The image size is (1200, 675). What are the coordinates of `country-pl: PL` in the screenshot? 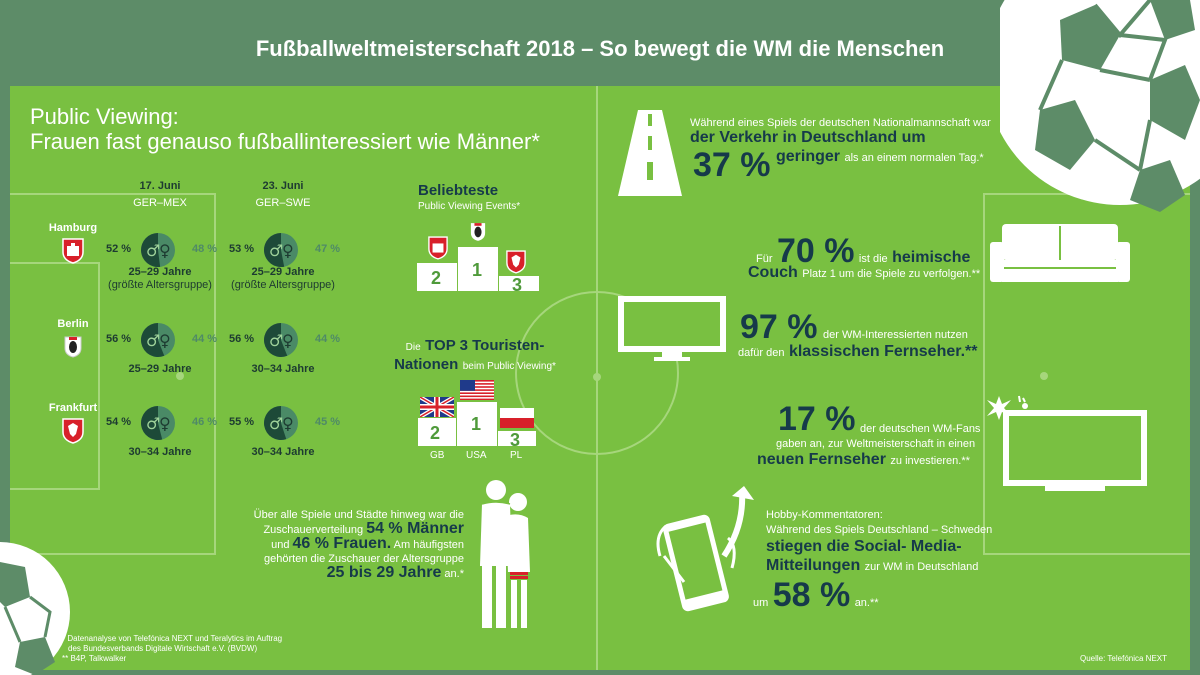 It's located at (516, 455).